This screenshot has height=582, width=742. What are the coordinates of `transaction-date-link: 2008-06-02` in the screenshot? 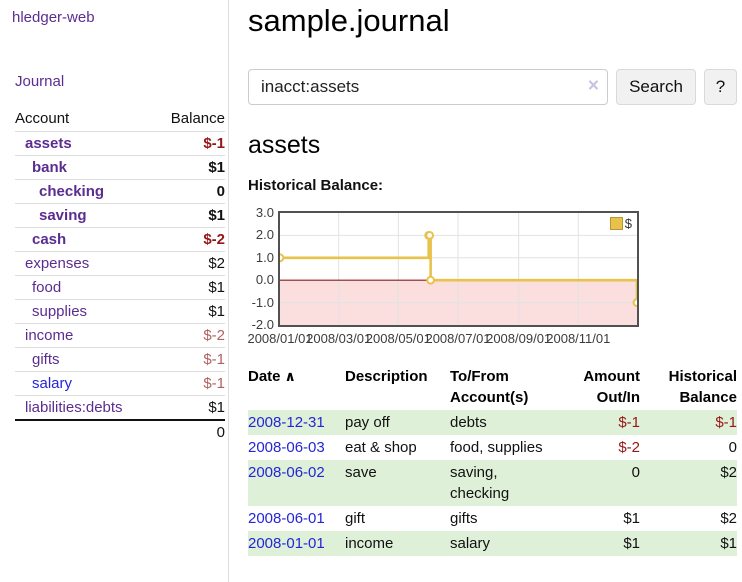 It's located at (286, 472).